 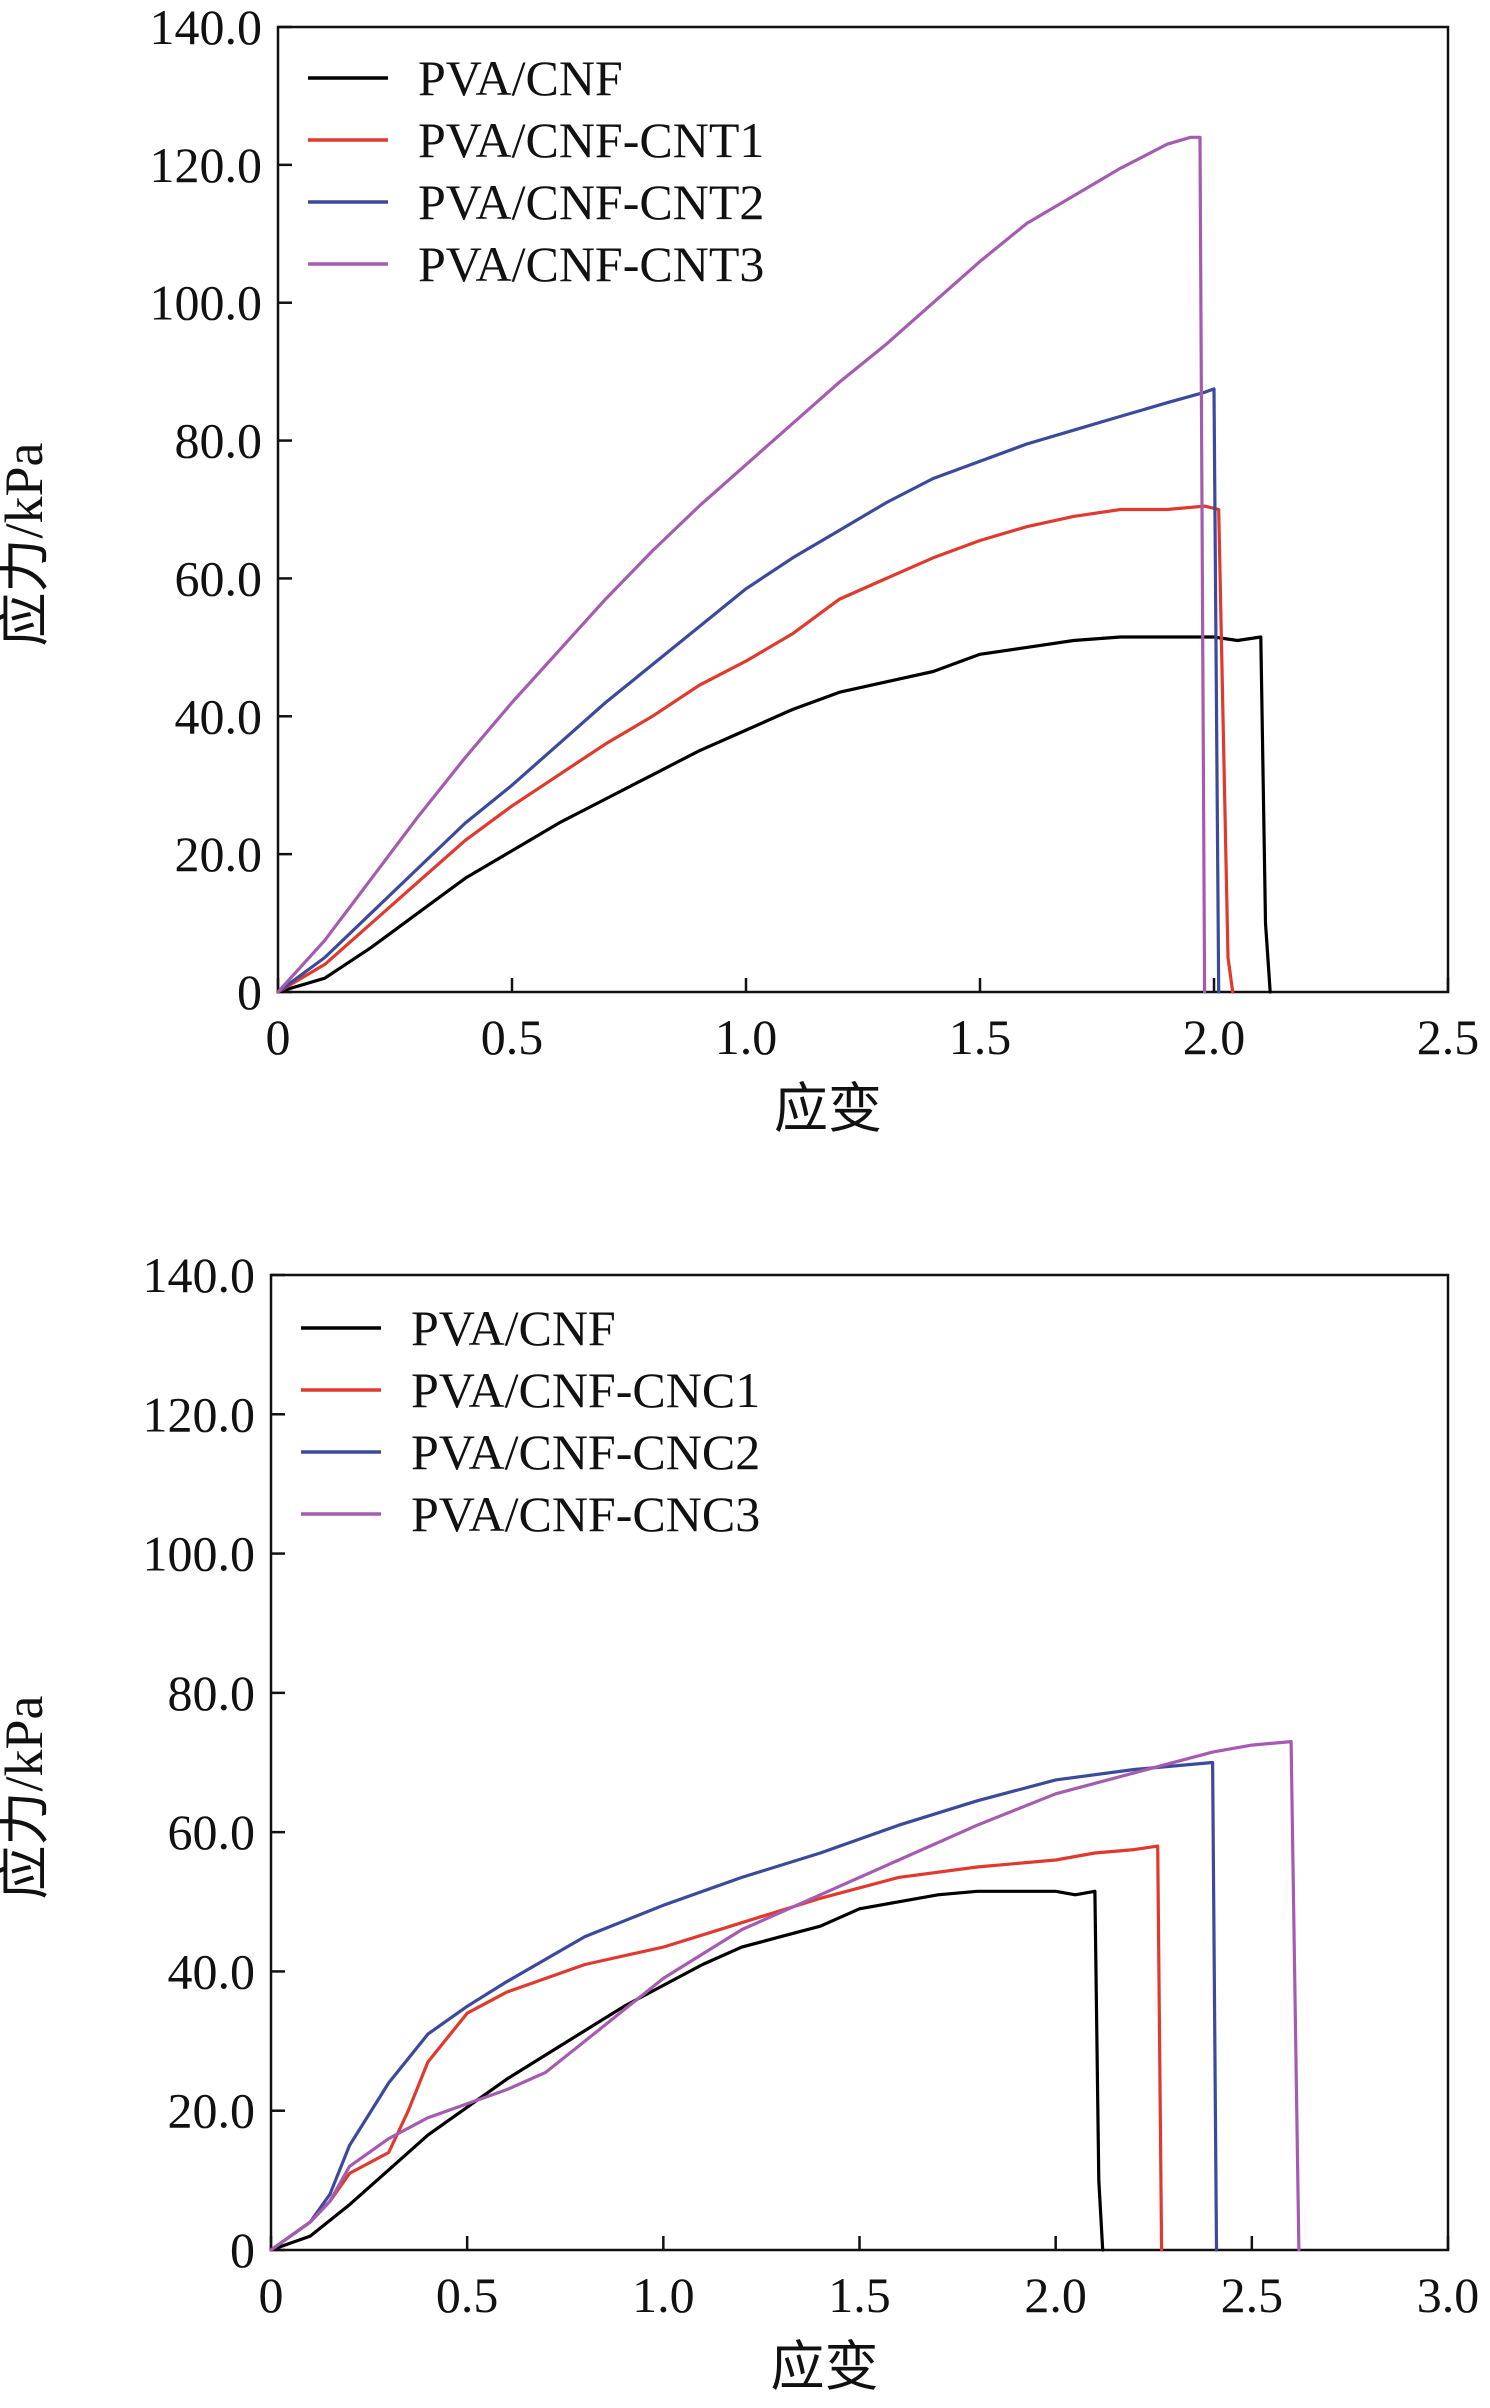 I want to click on legend-label: PVA/CNF-CNC2, so click(x=585, y=1452).